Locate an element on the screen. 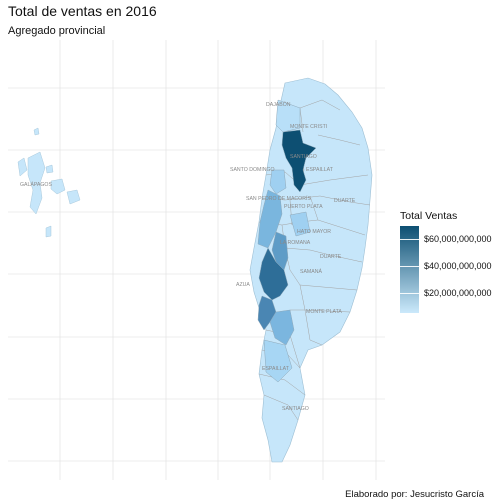 This screenshot has height=504, width=504. legend-label: $40,000,000,000 is located at coordinates (458, 266).